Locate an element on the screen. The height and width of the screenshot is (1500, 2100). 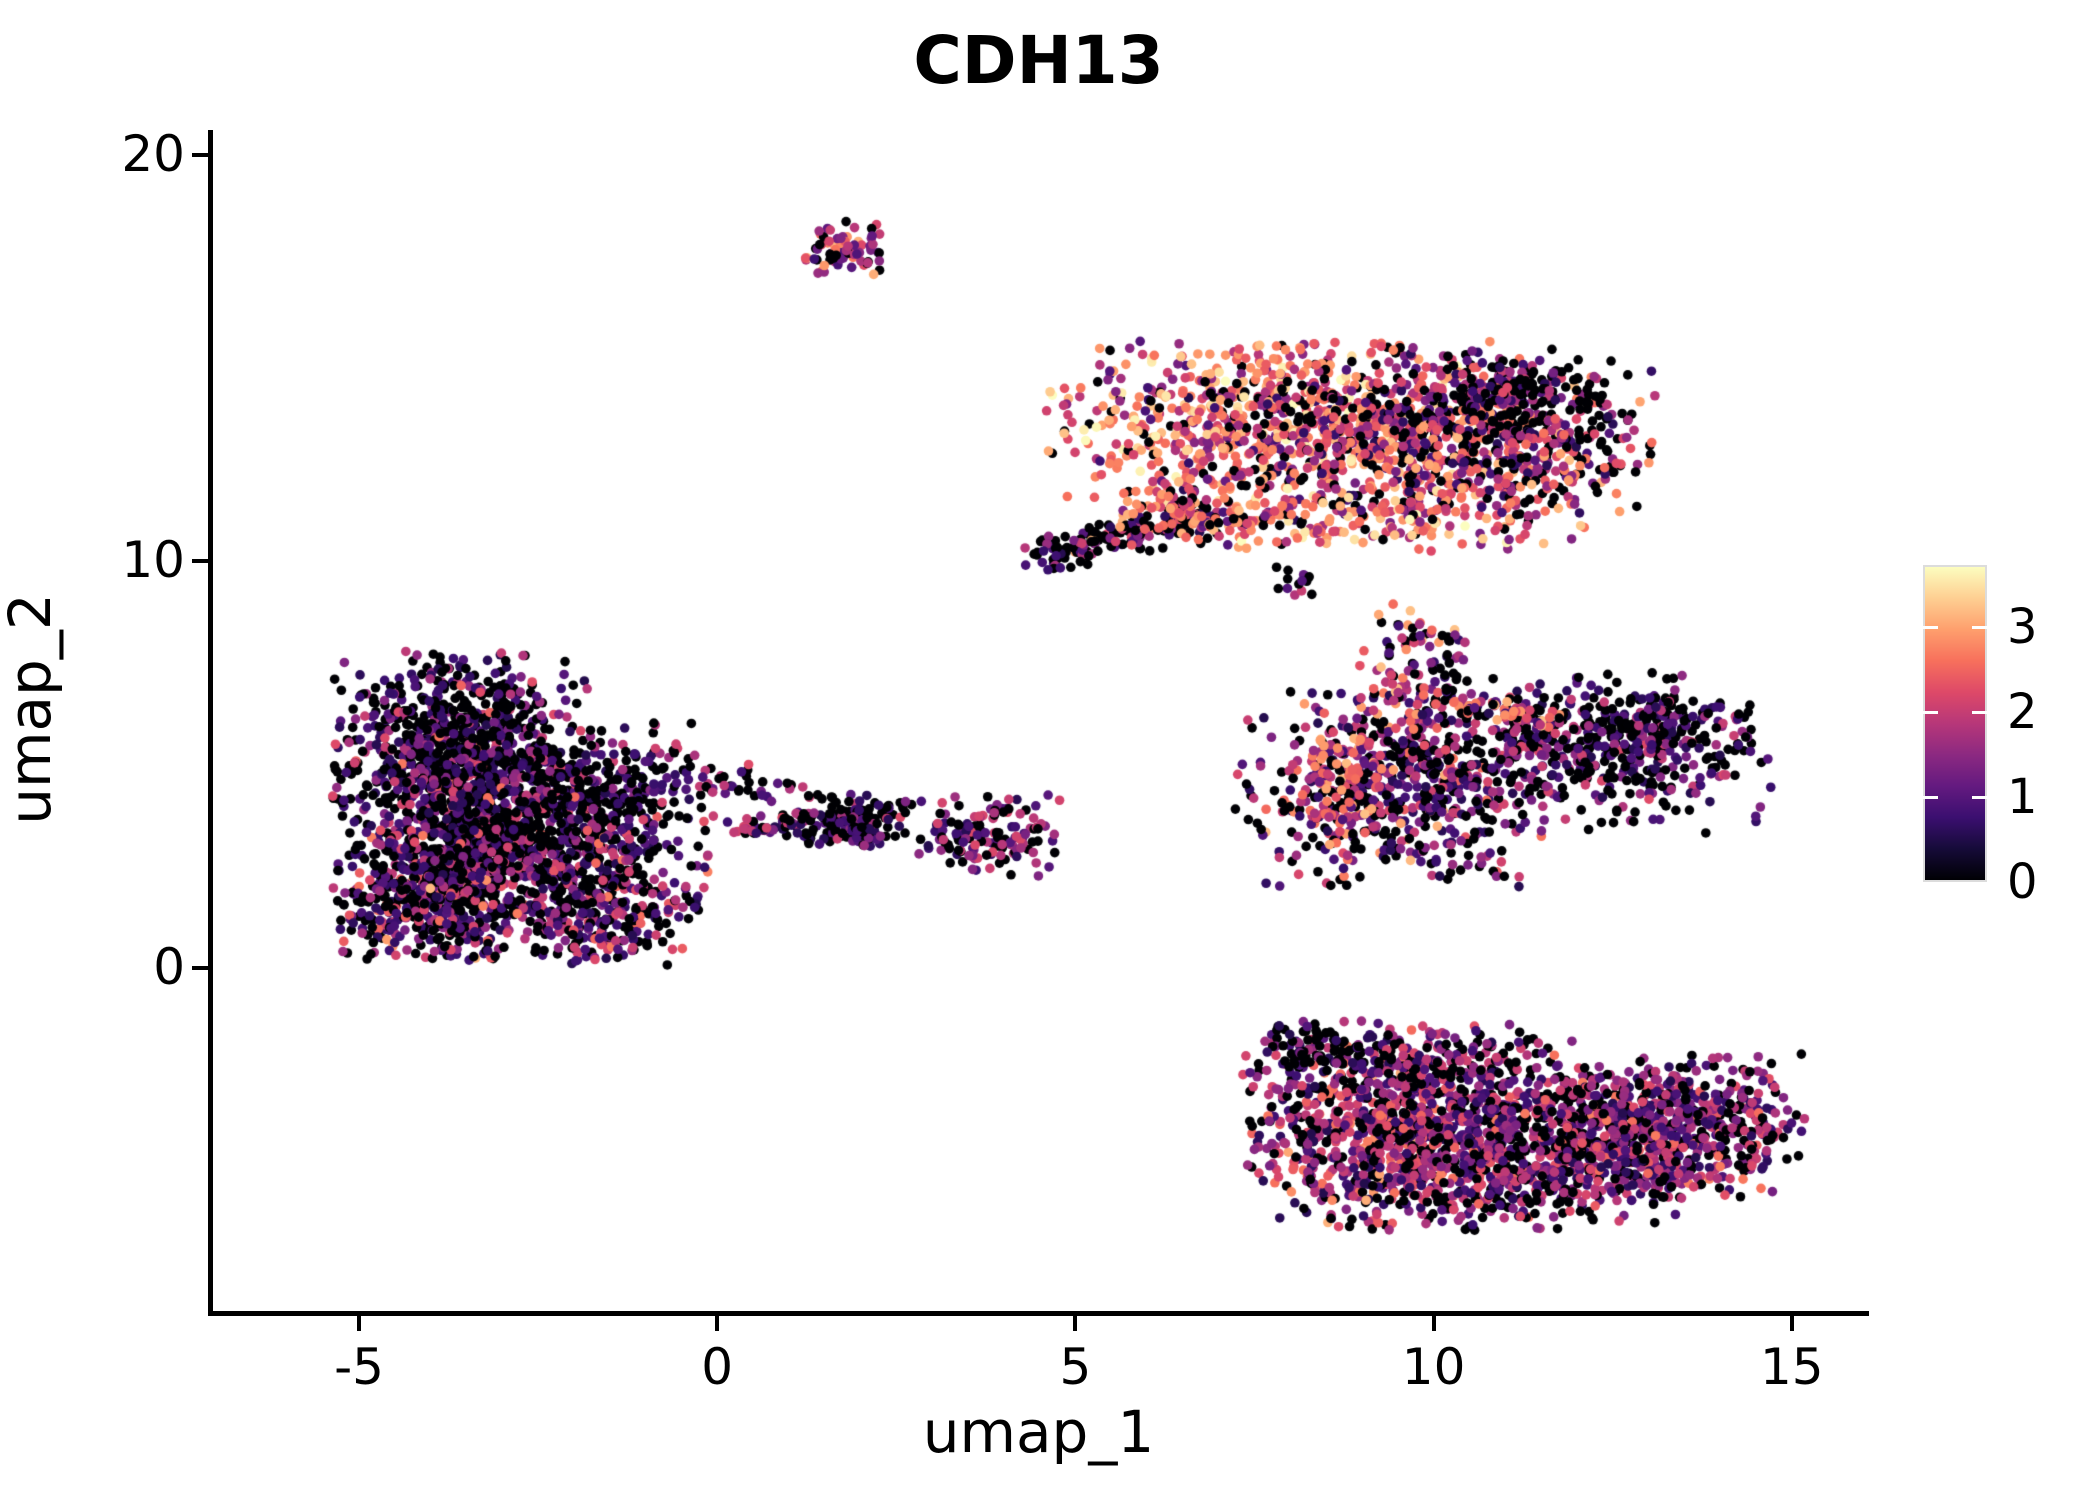
colorbar-tick-label: 3 is located at coordinates (2022, 627).